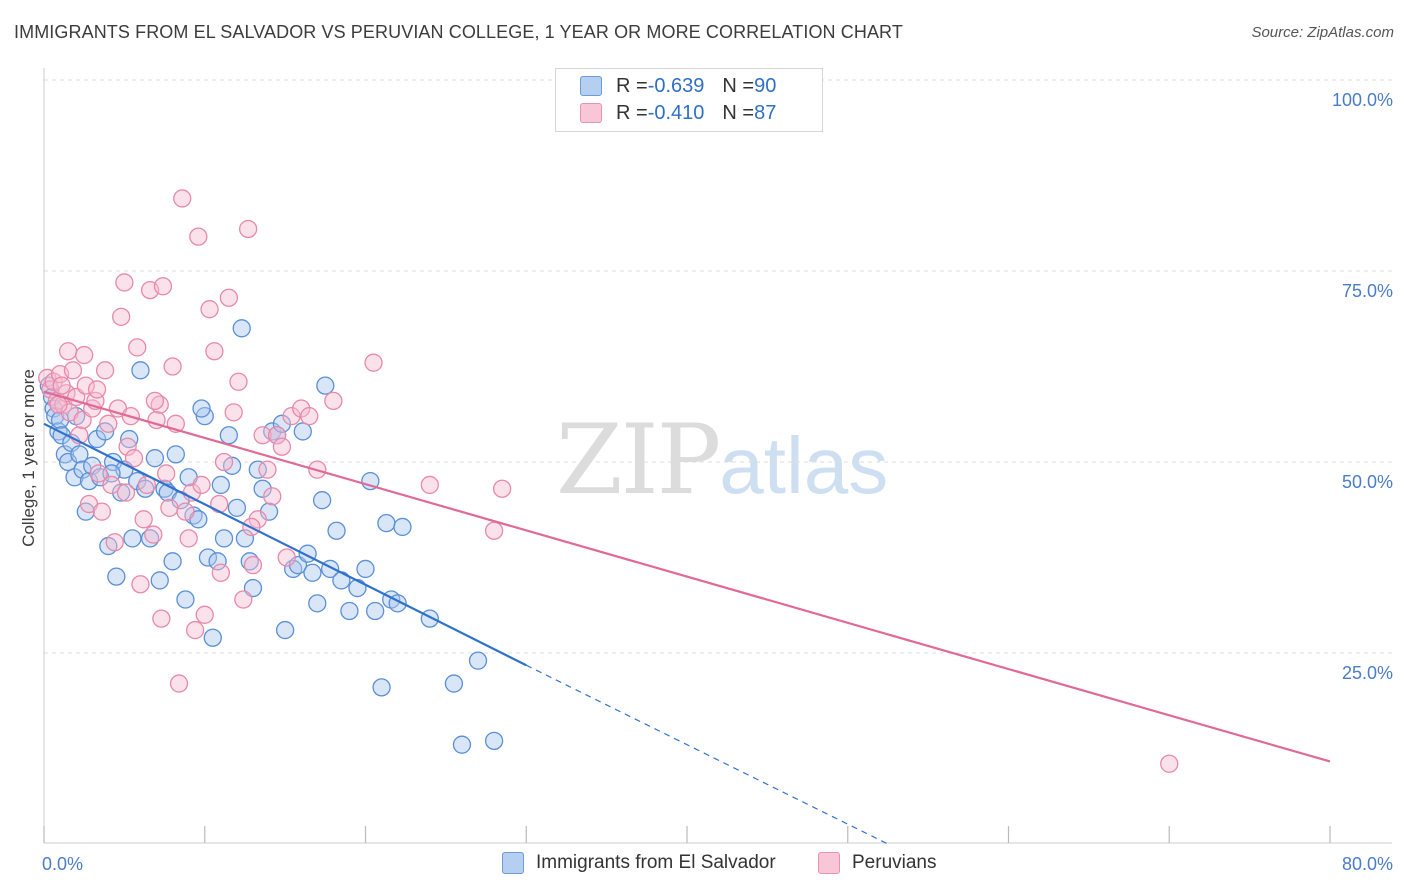 The width and height of the screenshot is (1406, 892). I want to click on legend-n-value: 87, so click(765, 112).